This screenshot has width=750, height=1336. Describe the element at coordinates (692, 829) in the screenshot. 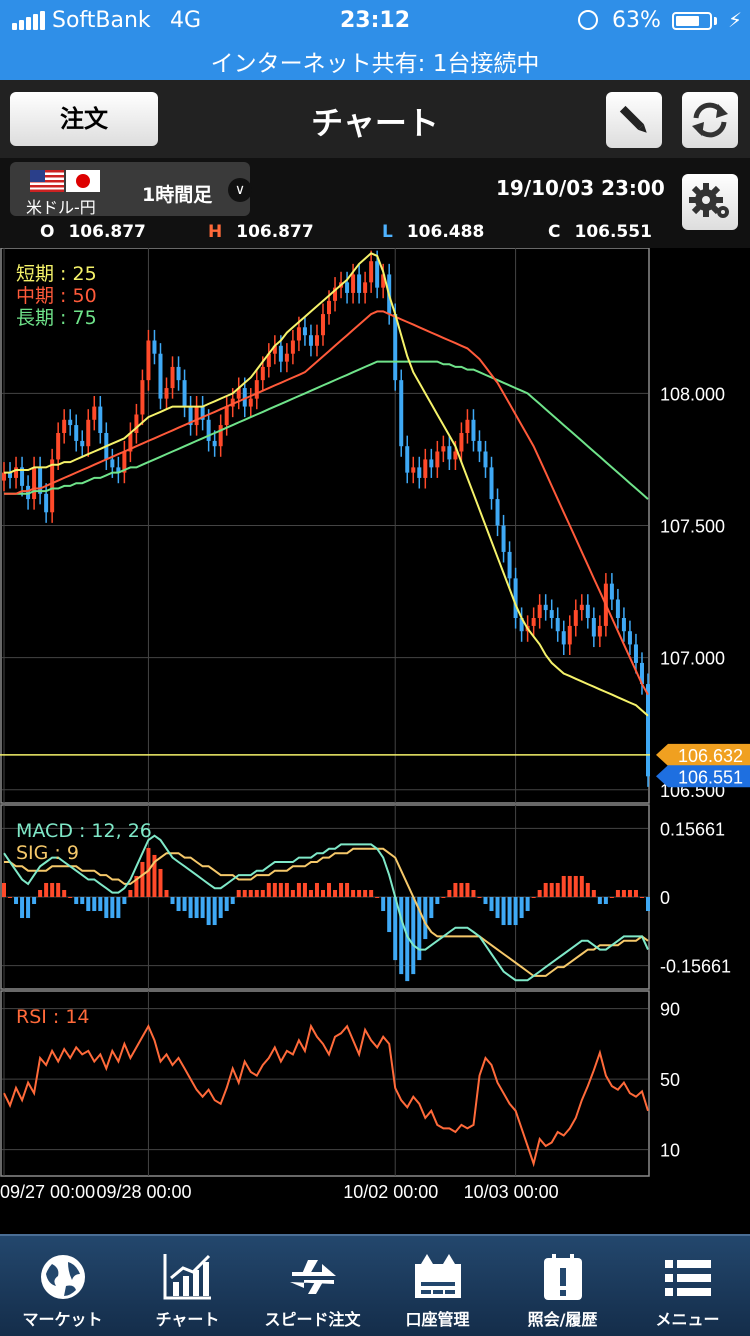

I see `macd-tick-label: 0.15661` at that location.